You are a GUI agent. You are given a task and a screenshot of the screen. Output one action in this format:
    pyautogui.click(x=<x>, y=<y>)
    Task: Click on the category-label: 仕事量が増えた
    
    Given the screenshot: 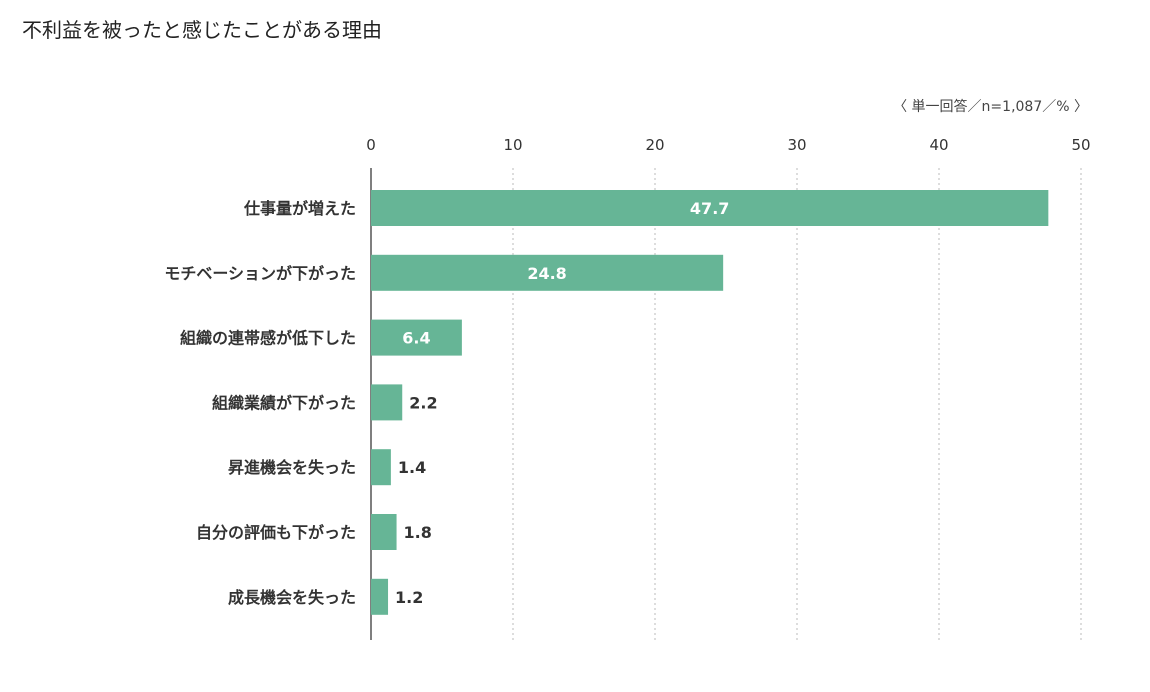 What is the action you would take?
    pyautogui.click(x=299, y=208)
    